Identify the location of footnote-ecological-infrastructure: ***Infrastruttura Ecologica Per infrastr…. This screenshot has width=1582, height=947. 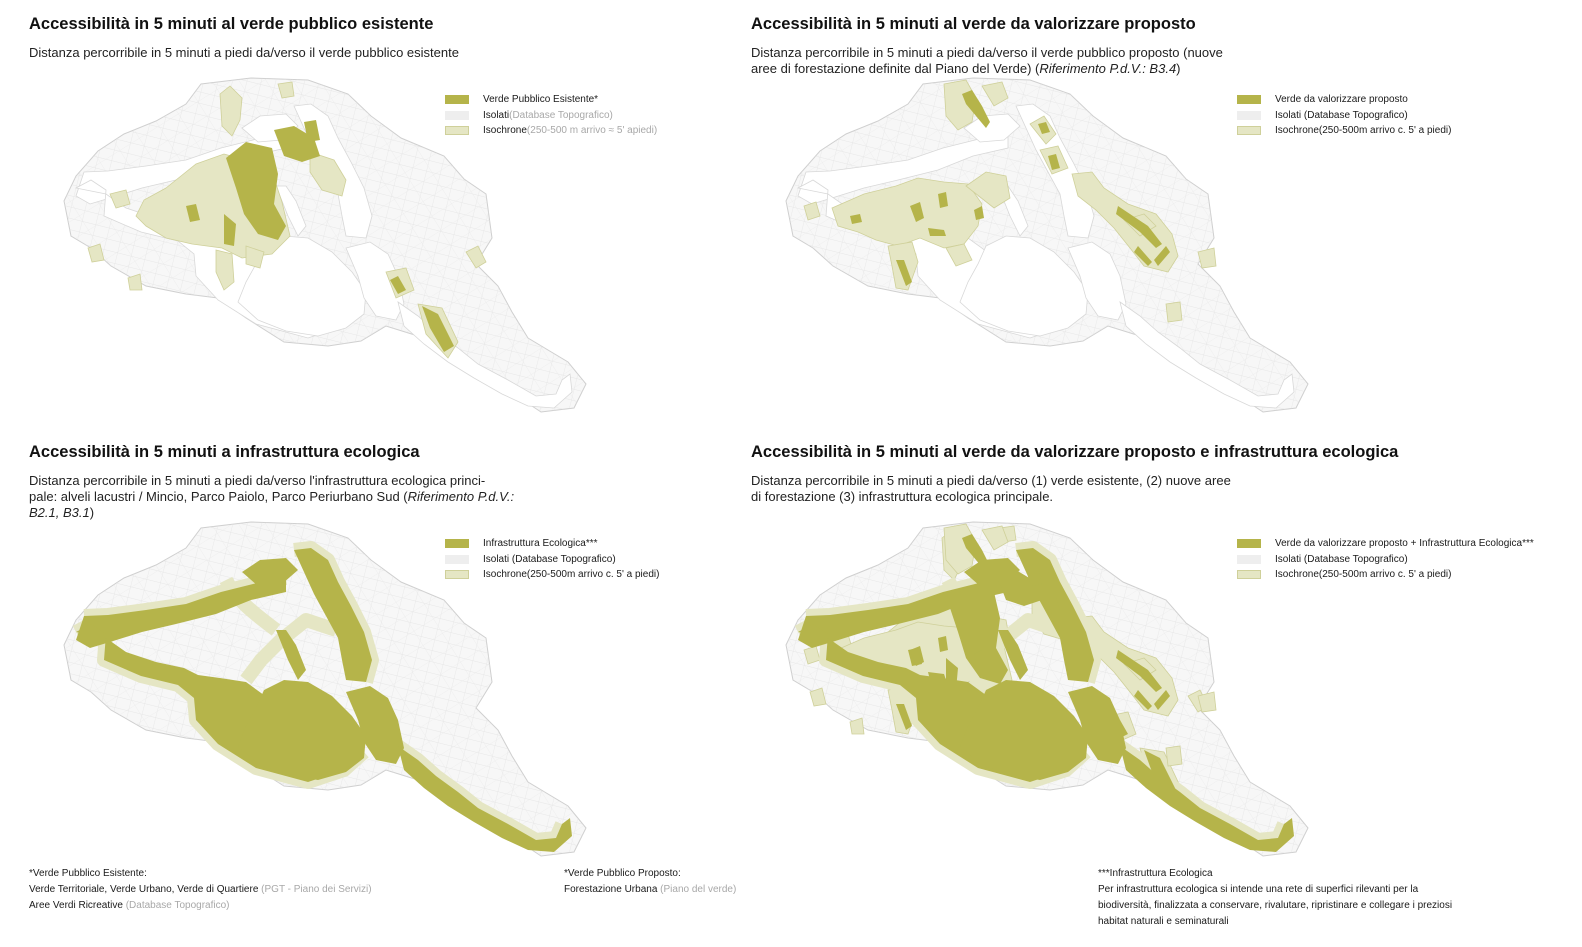
(1275, 897).